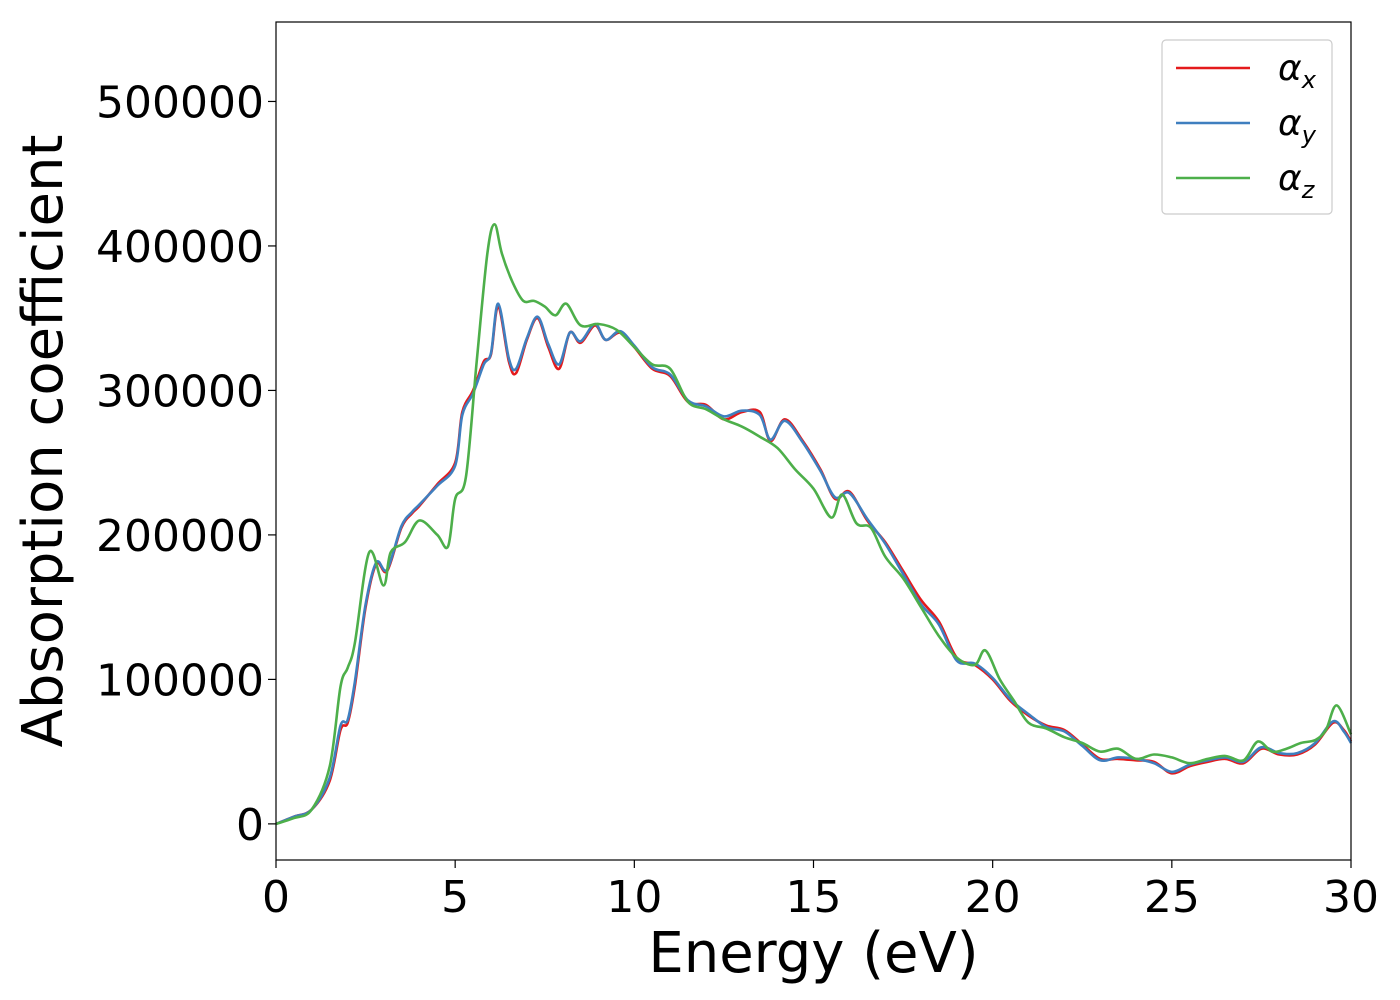  I want to click on legend-label-alpha-y: αy, so click(1297, 126).